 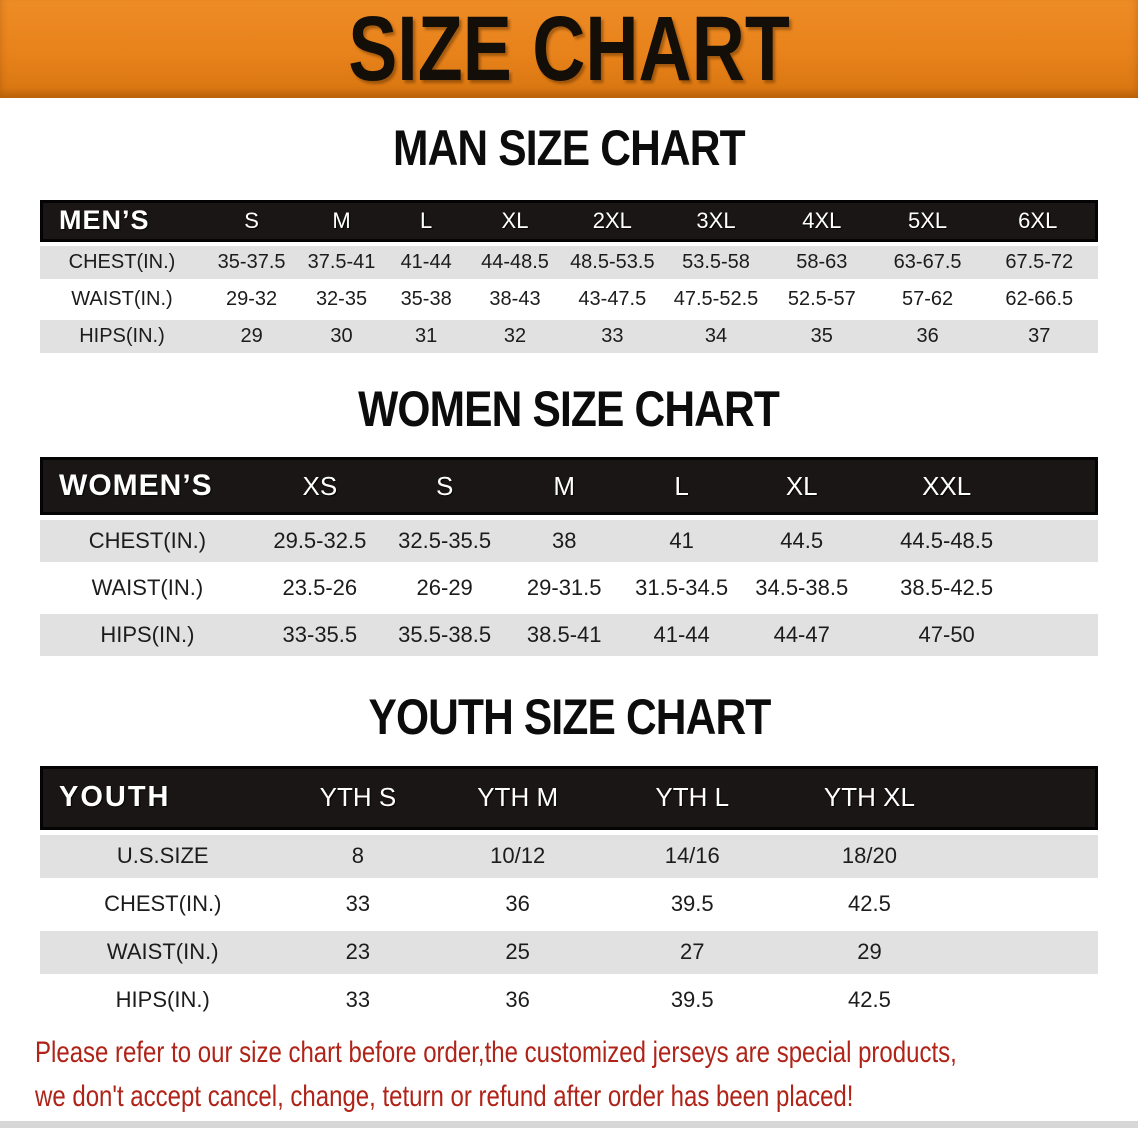 What do you see at coordinates (869, 856) in the screenshot?
I see `cell: 18/20` at bounding box center [869, 856].